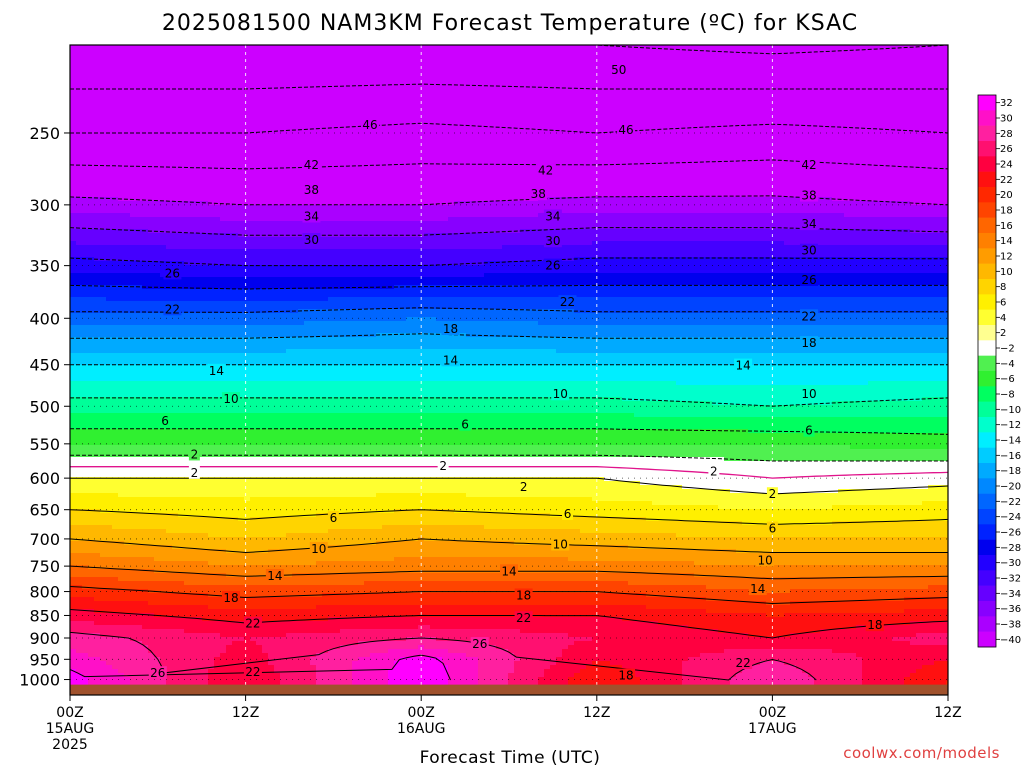 This screenshot has height=768, width=1024. I want to click on colorbar-label: 10, so click(1006, 272).